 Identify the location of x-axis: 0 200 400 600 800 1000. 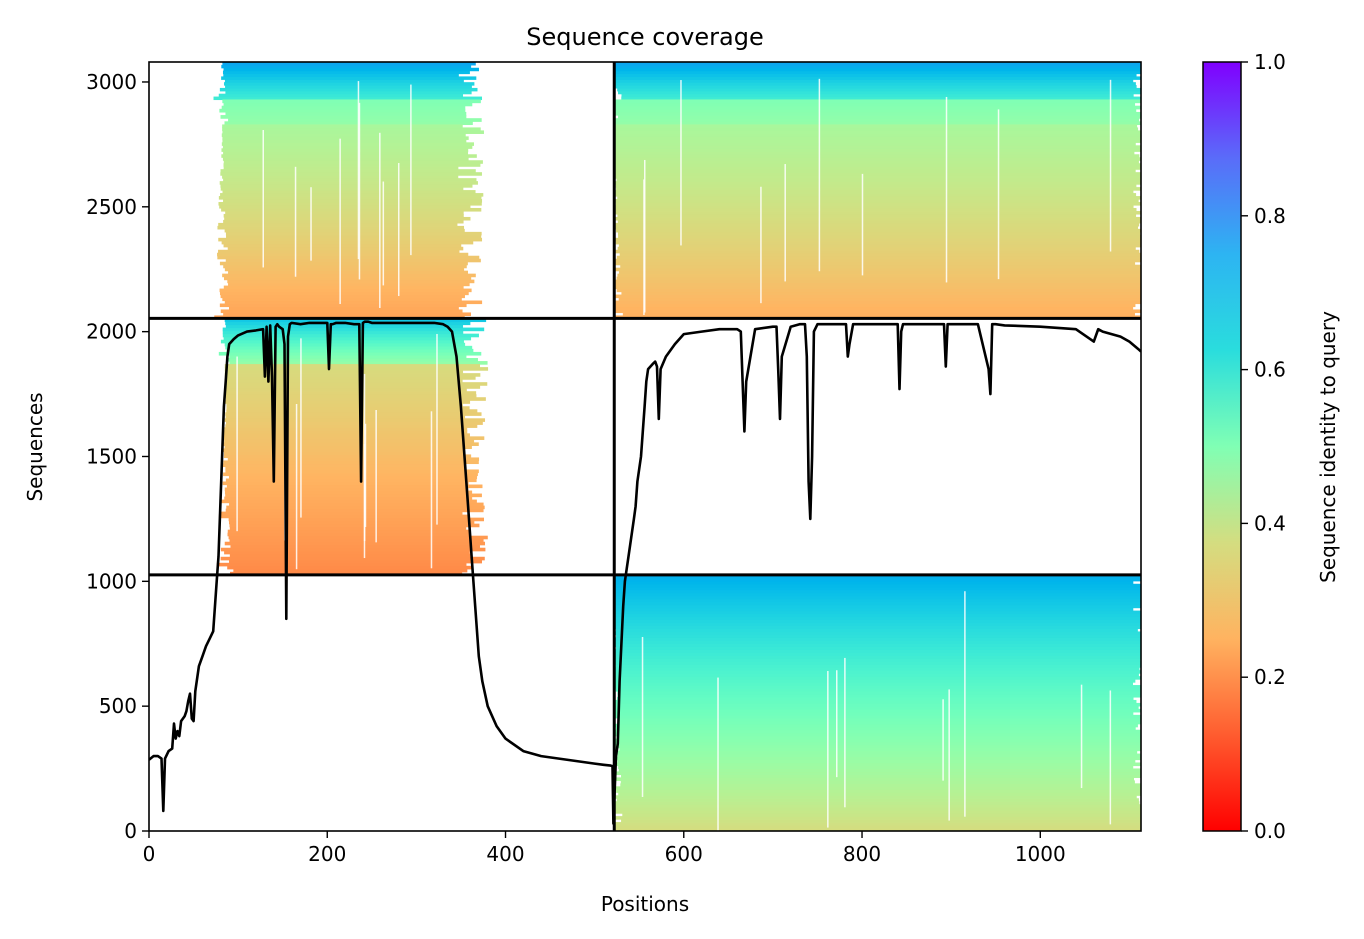
(604, 848).